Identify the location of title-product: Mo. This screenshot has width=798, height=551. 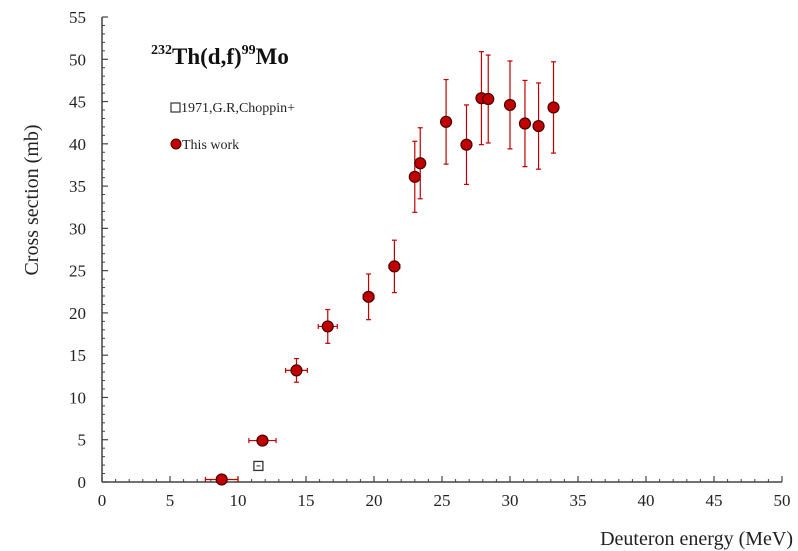
(272, 56).